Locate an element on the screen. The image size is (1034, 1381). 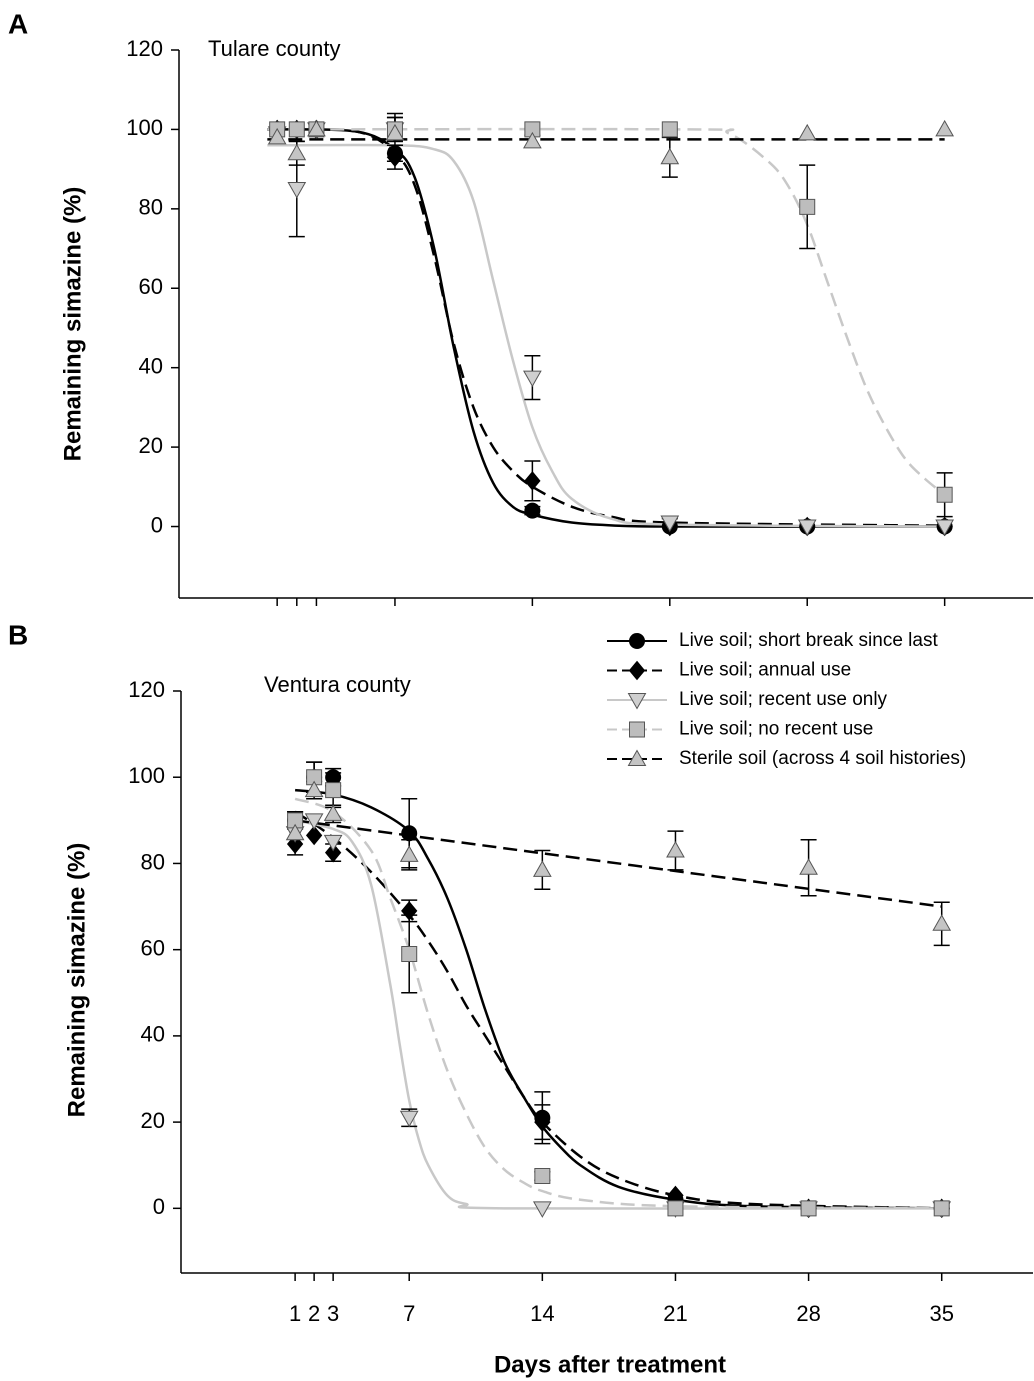
x-tick-label: 35 is located at coordinates (941, 1313).